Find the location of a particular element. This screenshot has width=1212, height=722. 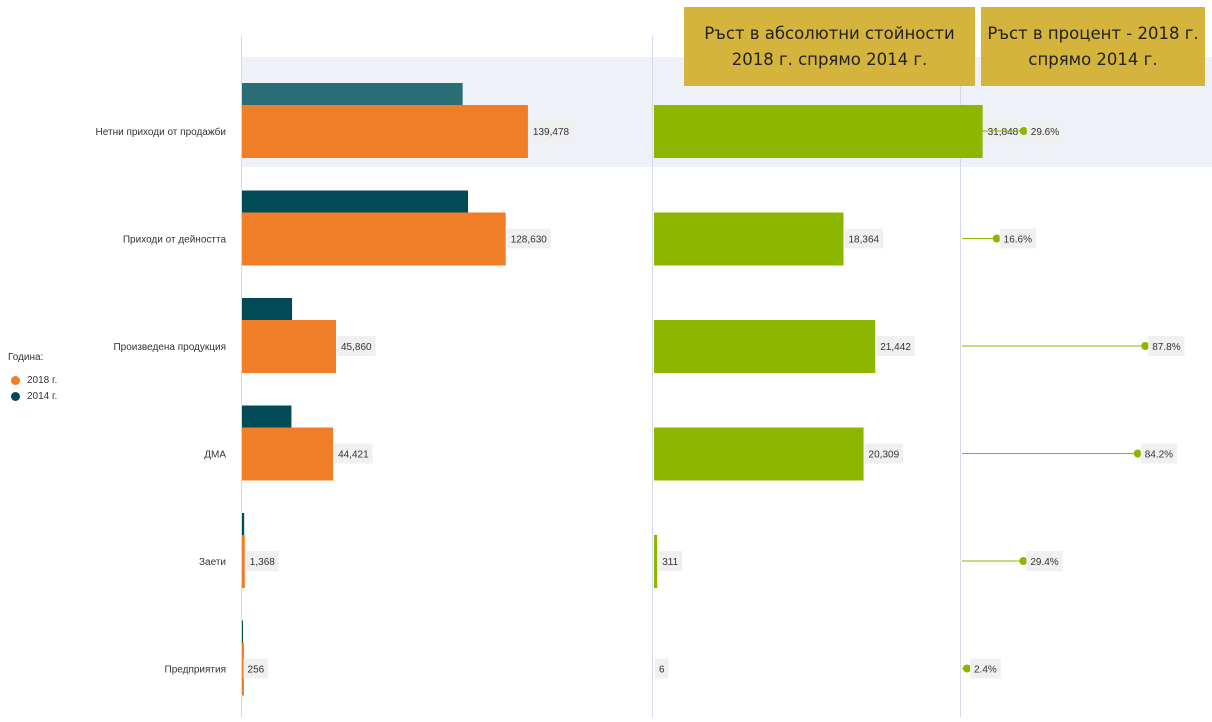

legend-marker-2014 is located at coordinates (15, 396).